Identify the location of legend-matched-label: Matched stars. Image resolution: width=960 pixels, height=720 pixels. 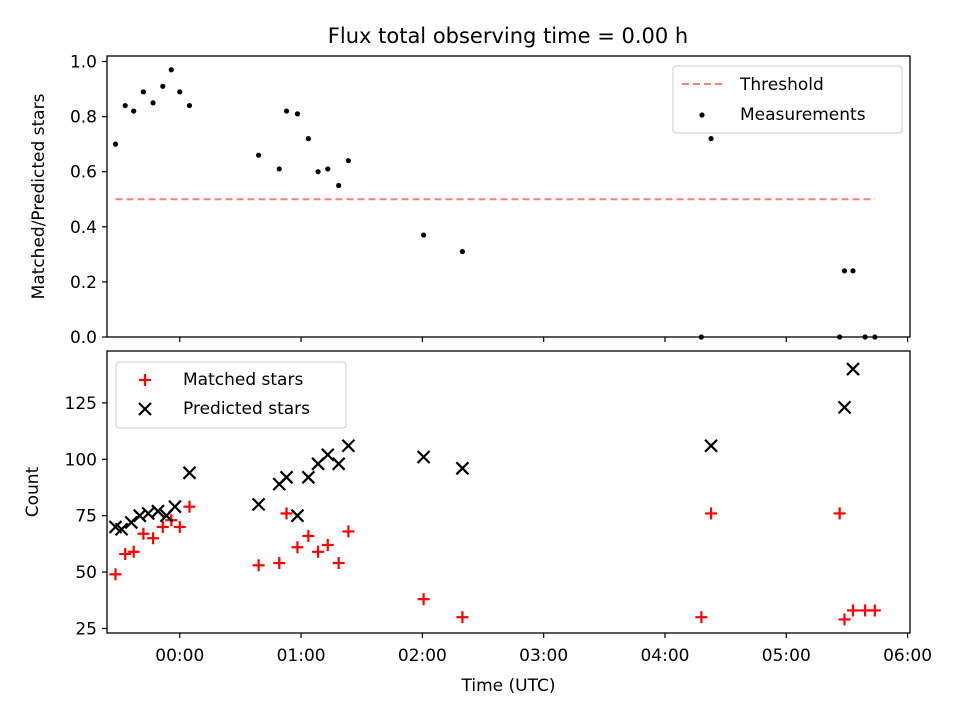
(243, 380).